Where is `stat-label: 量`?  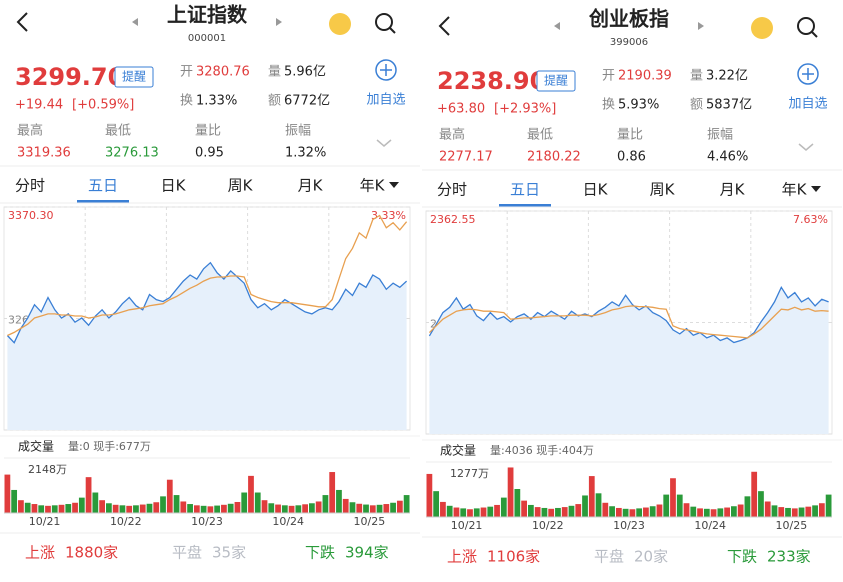
stat-label: 量 is located at coordinates (696, 76).